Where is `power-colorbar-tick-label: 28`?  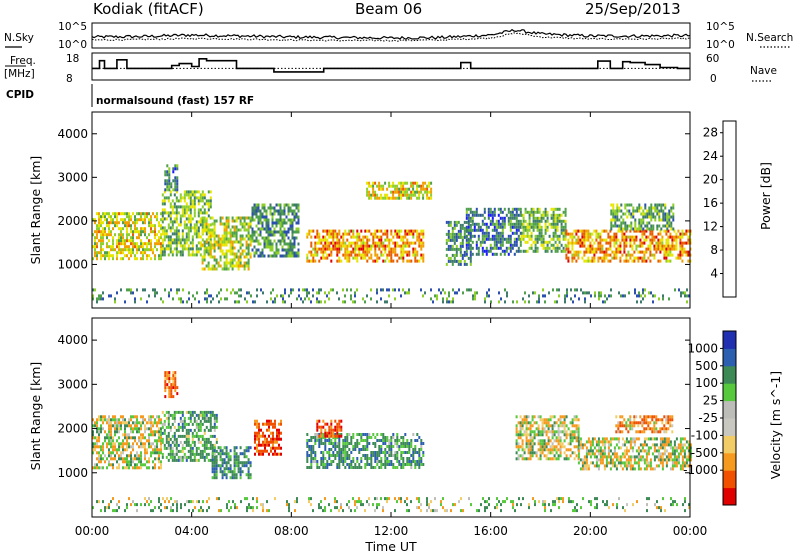 power-colorbar-tick-label: 28 is located at coordinates (710, 133).